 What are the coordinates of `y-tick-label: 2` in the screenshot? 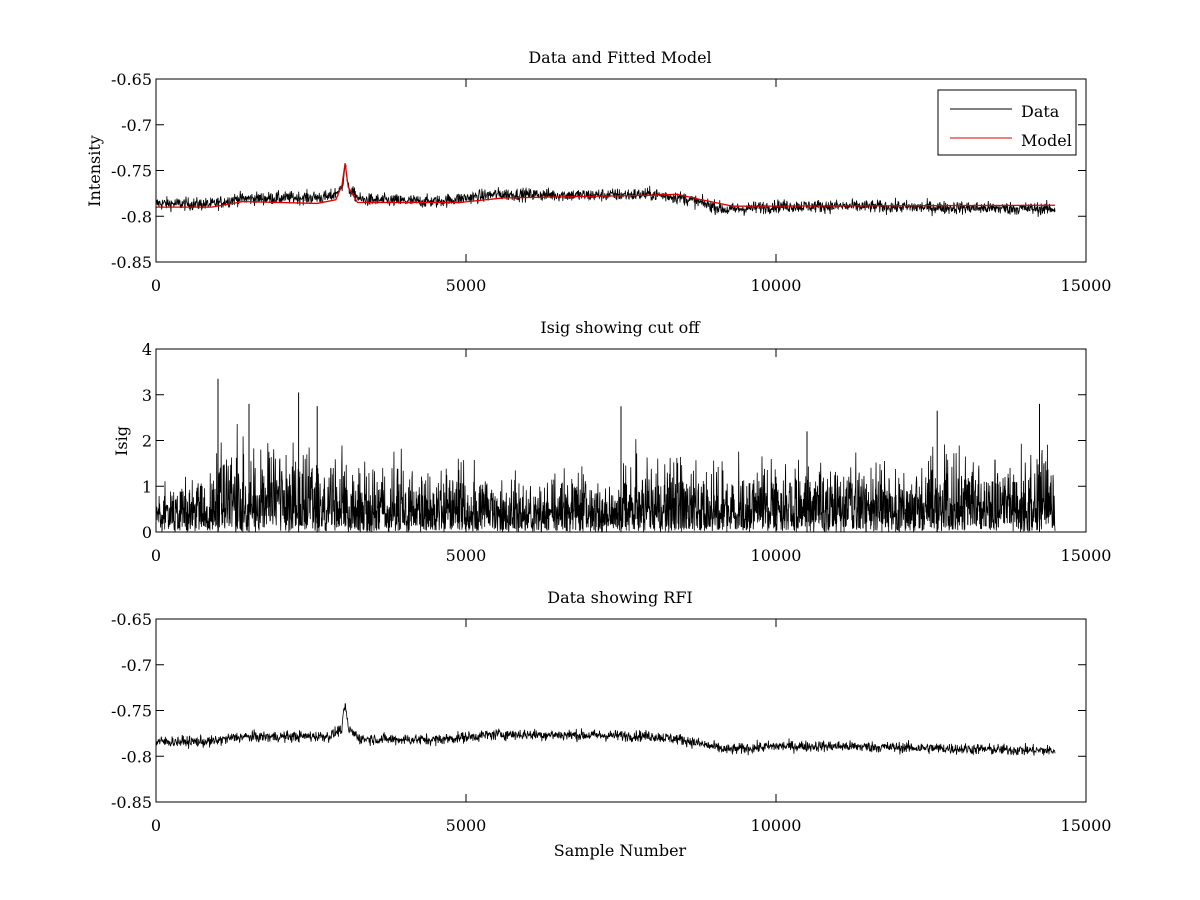 It's located at (147, 441).